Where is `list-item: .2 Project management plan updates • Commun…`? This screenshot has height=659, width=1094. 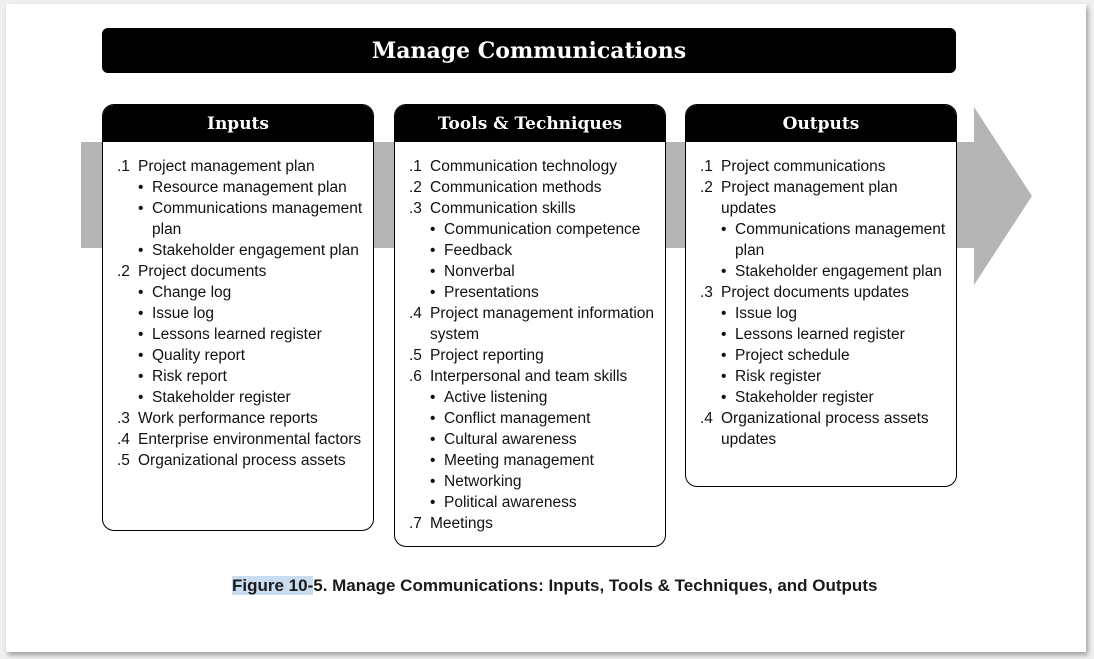 list-item: .2 Project management plan updates • Commun… is located at coordinates (821, 229).